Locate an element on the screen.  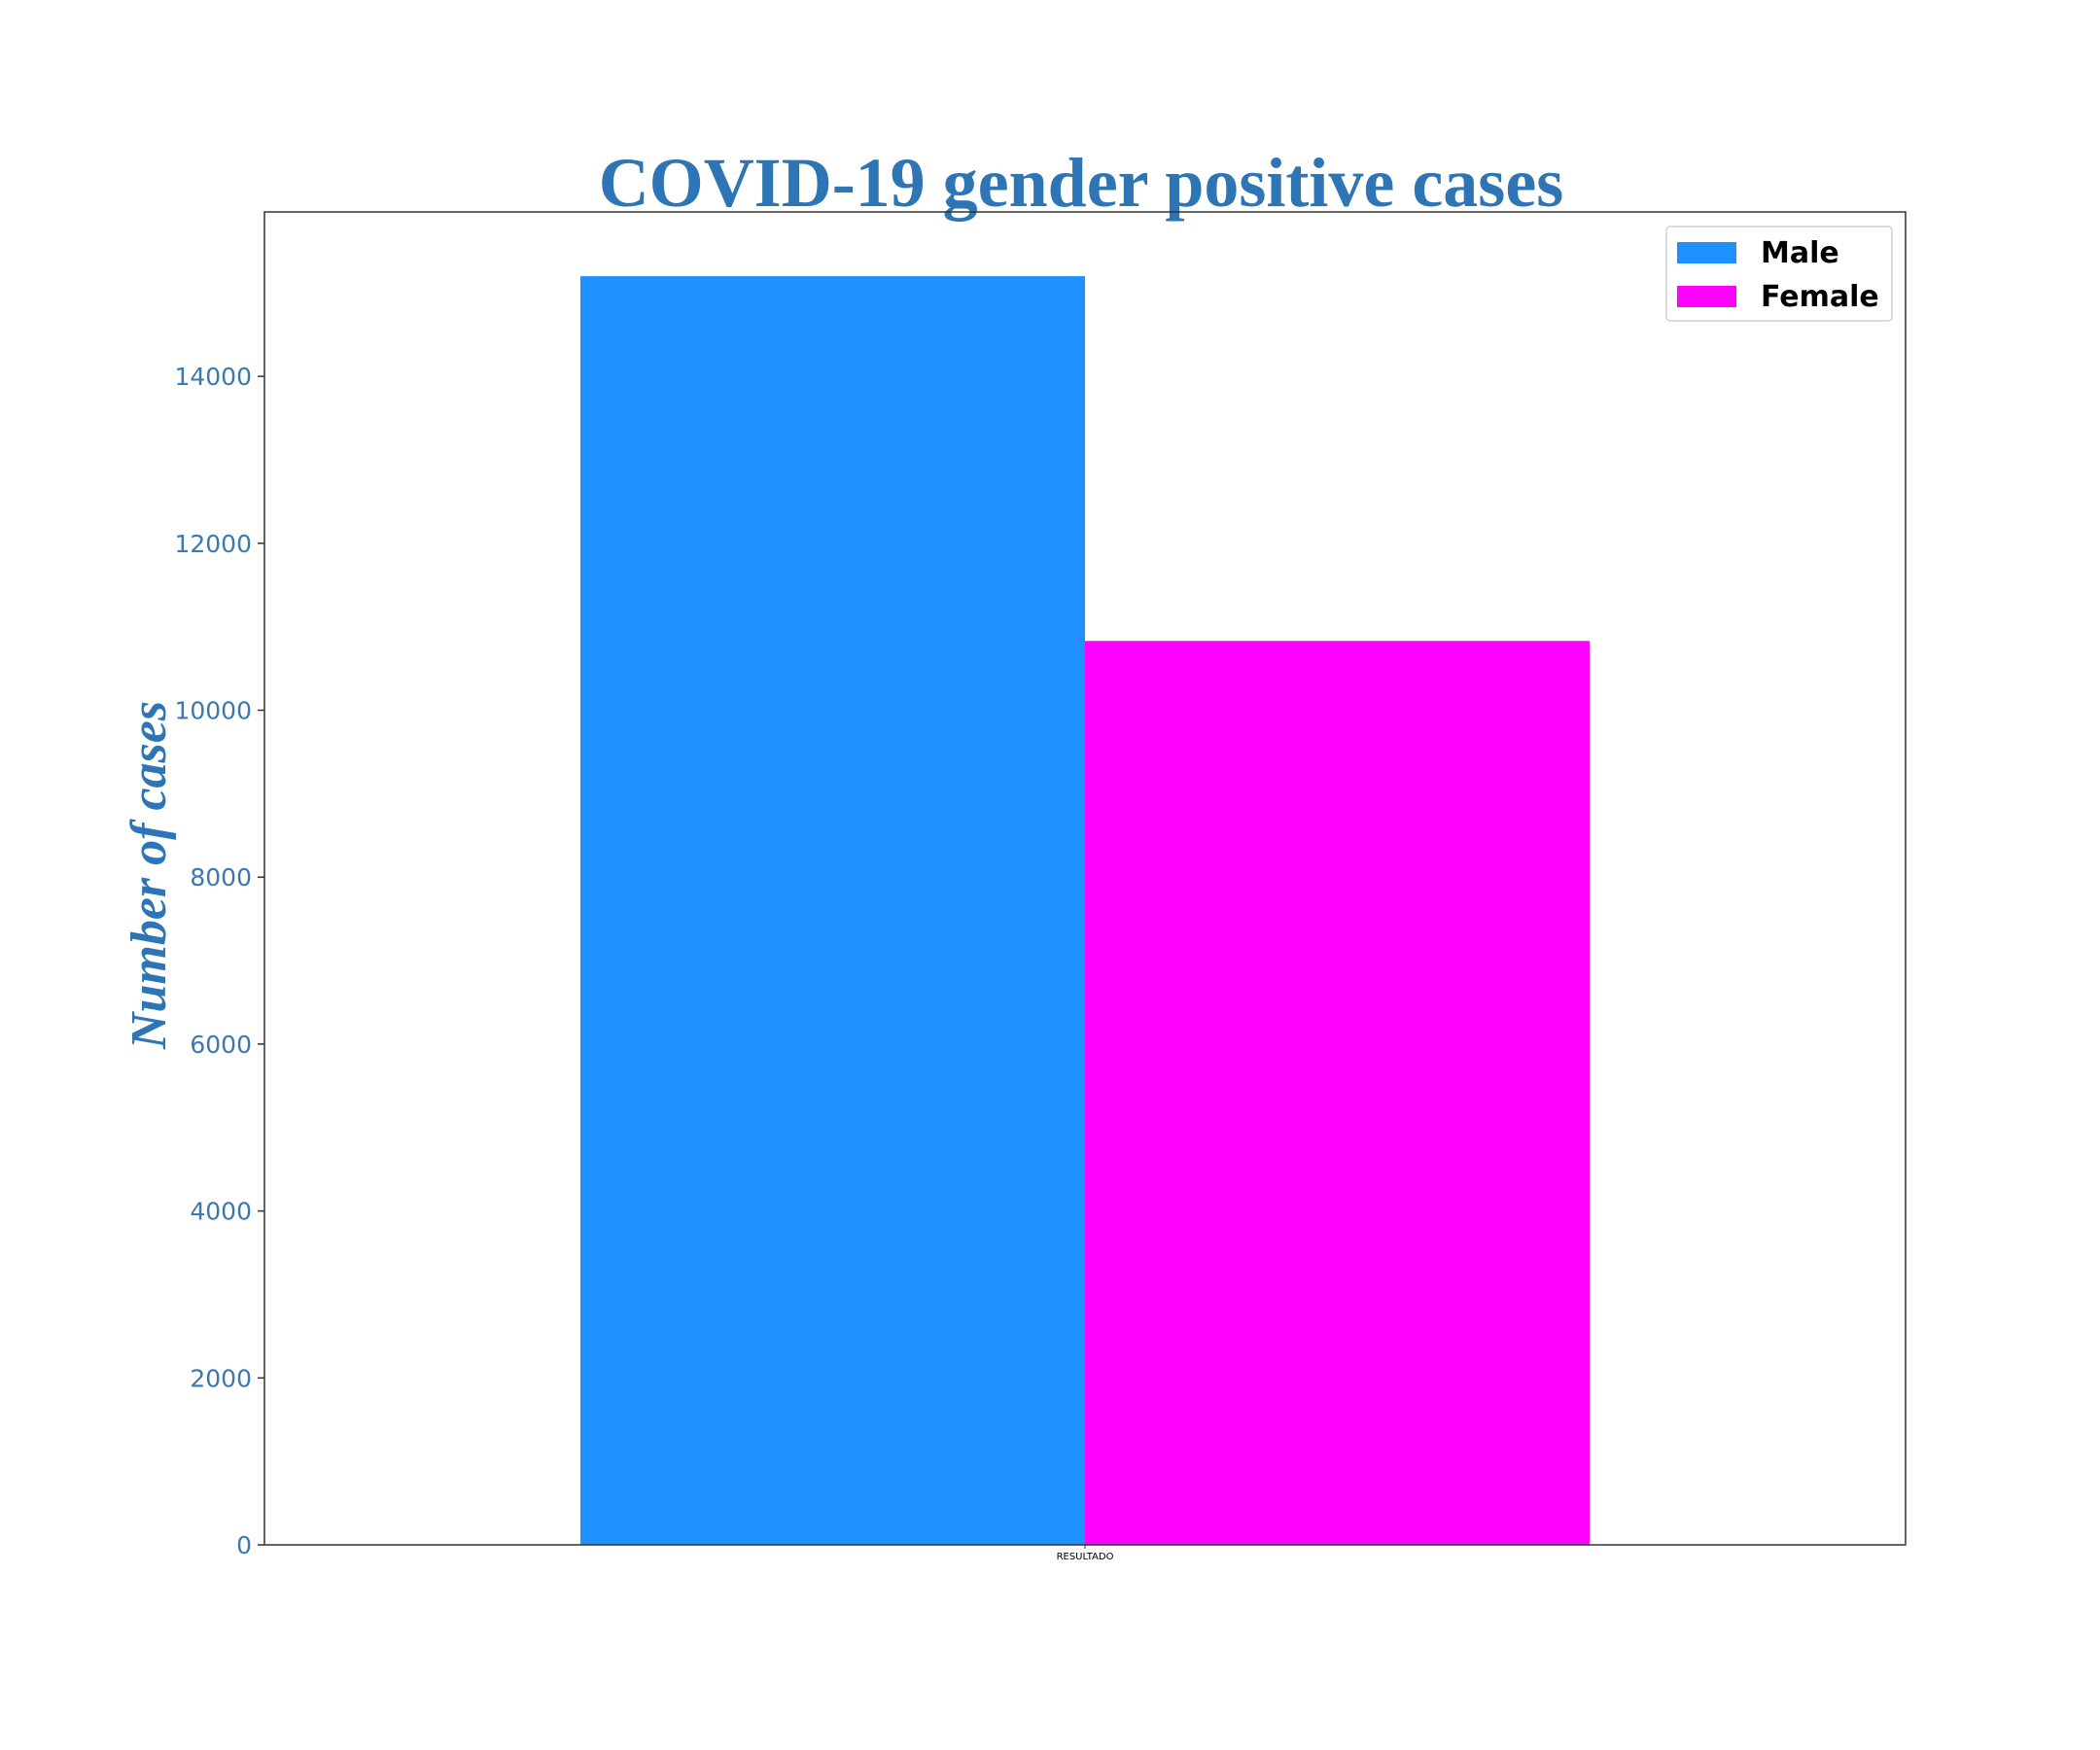
y-axis: 0 2000 4000 6000 8000 10000 12000 14000 is located at coordinates (219, 961).